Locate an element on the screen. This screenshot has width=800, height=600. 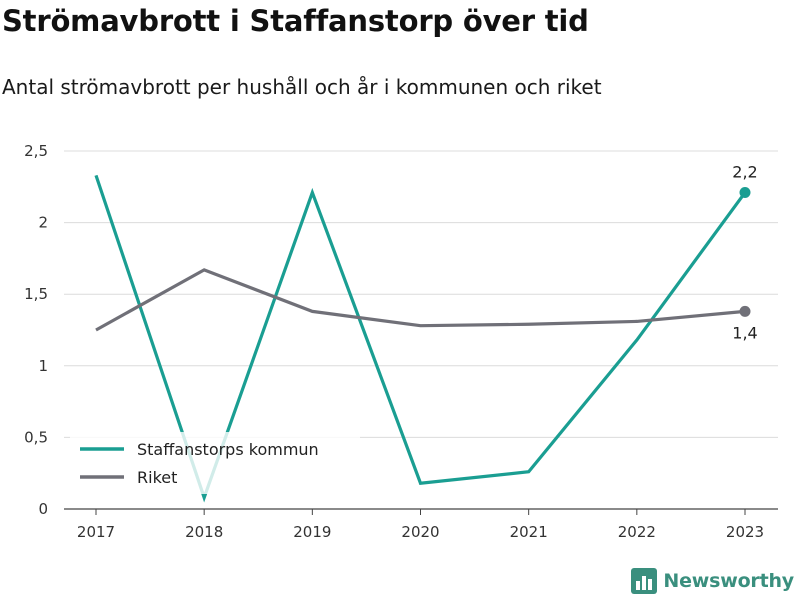
x-tick-label: 2022 is located at coordinates (637, 532).